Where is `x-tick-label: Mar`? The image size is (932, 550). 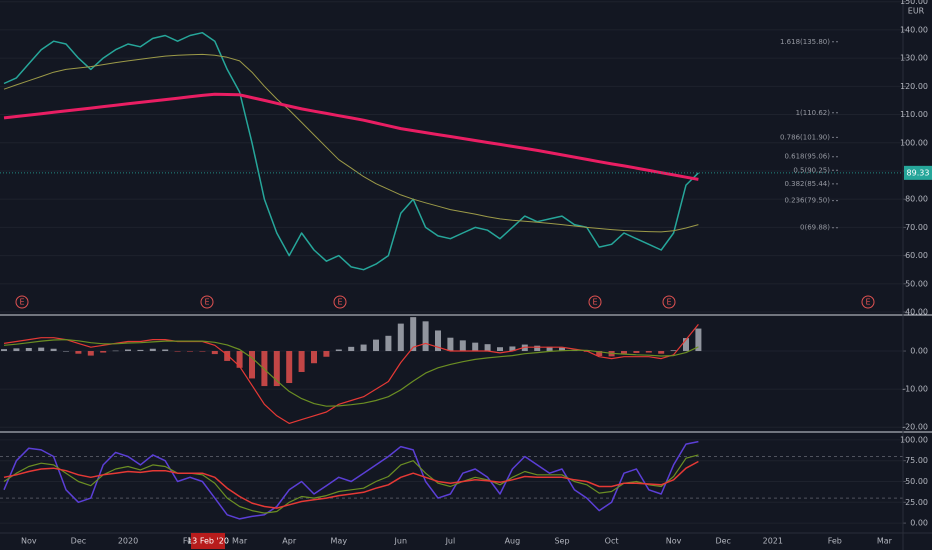
x-tick-label: Mar is located at coordinates (240, 541).